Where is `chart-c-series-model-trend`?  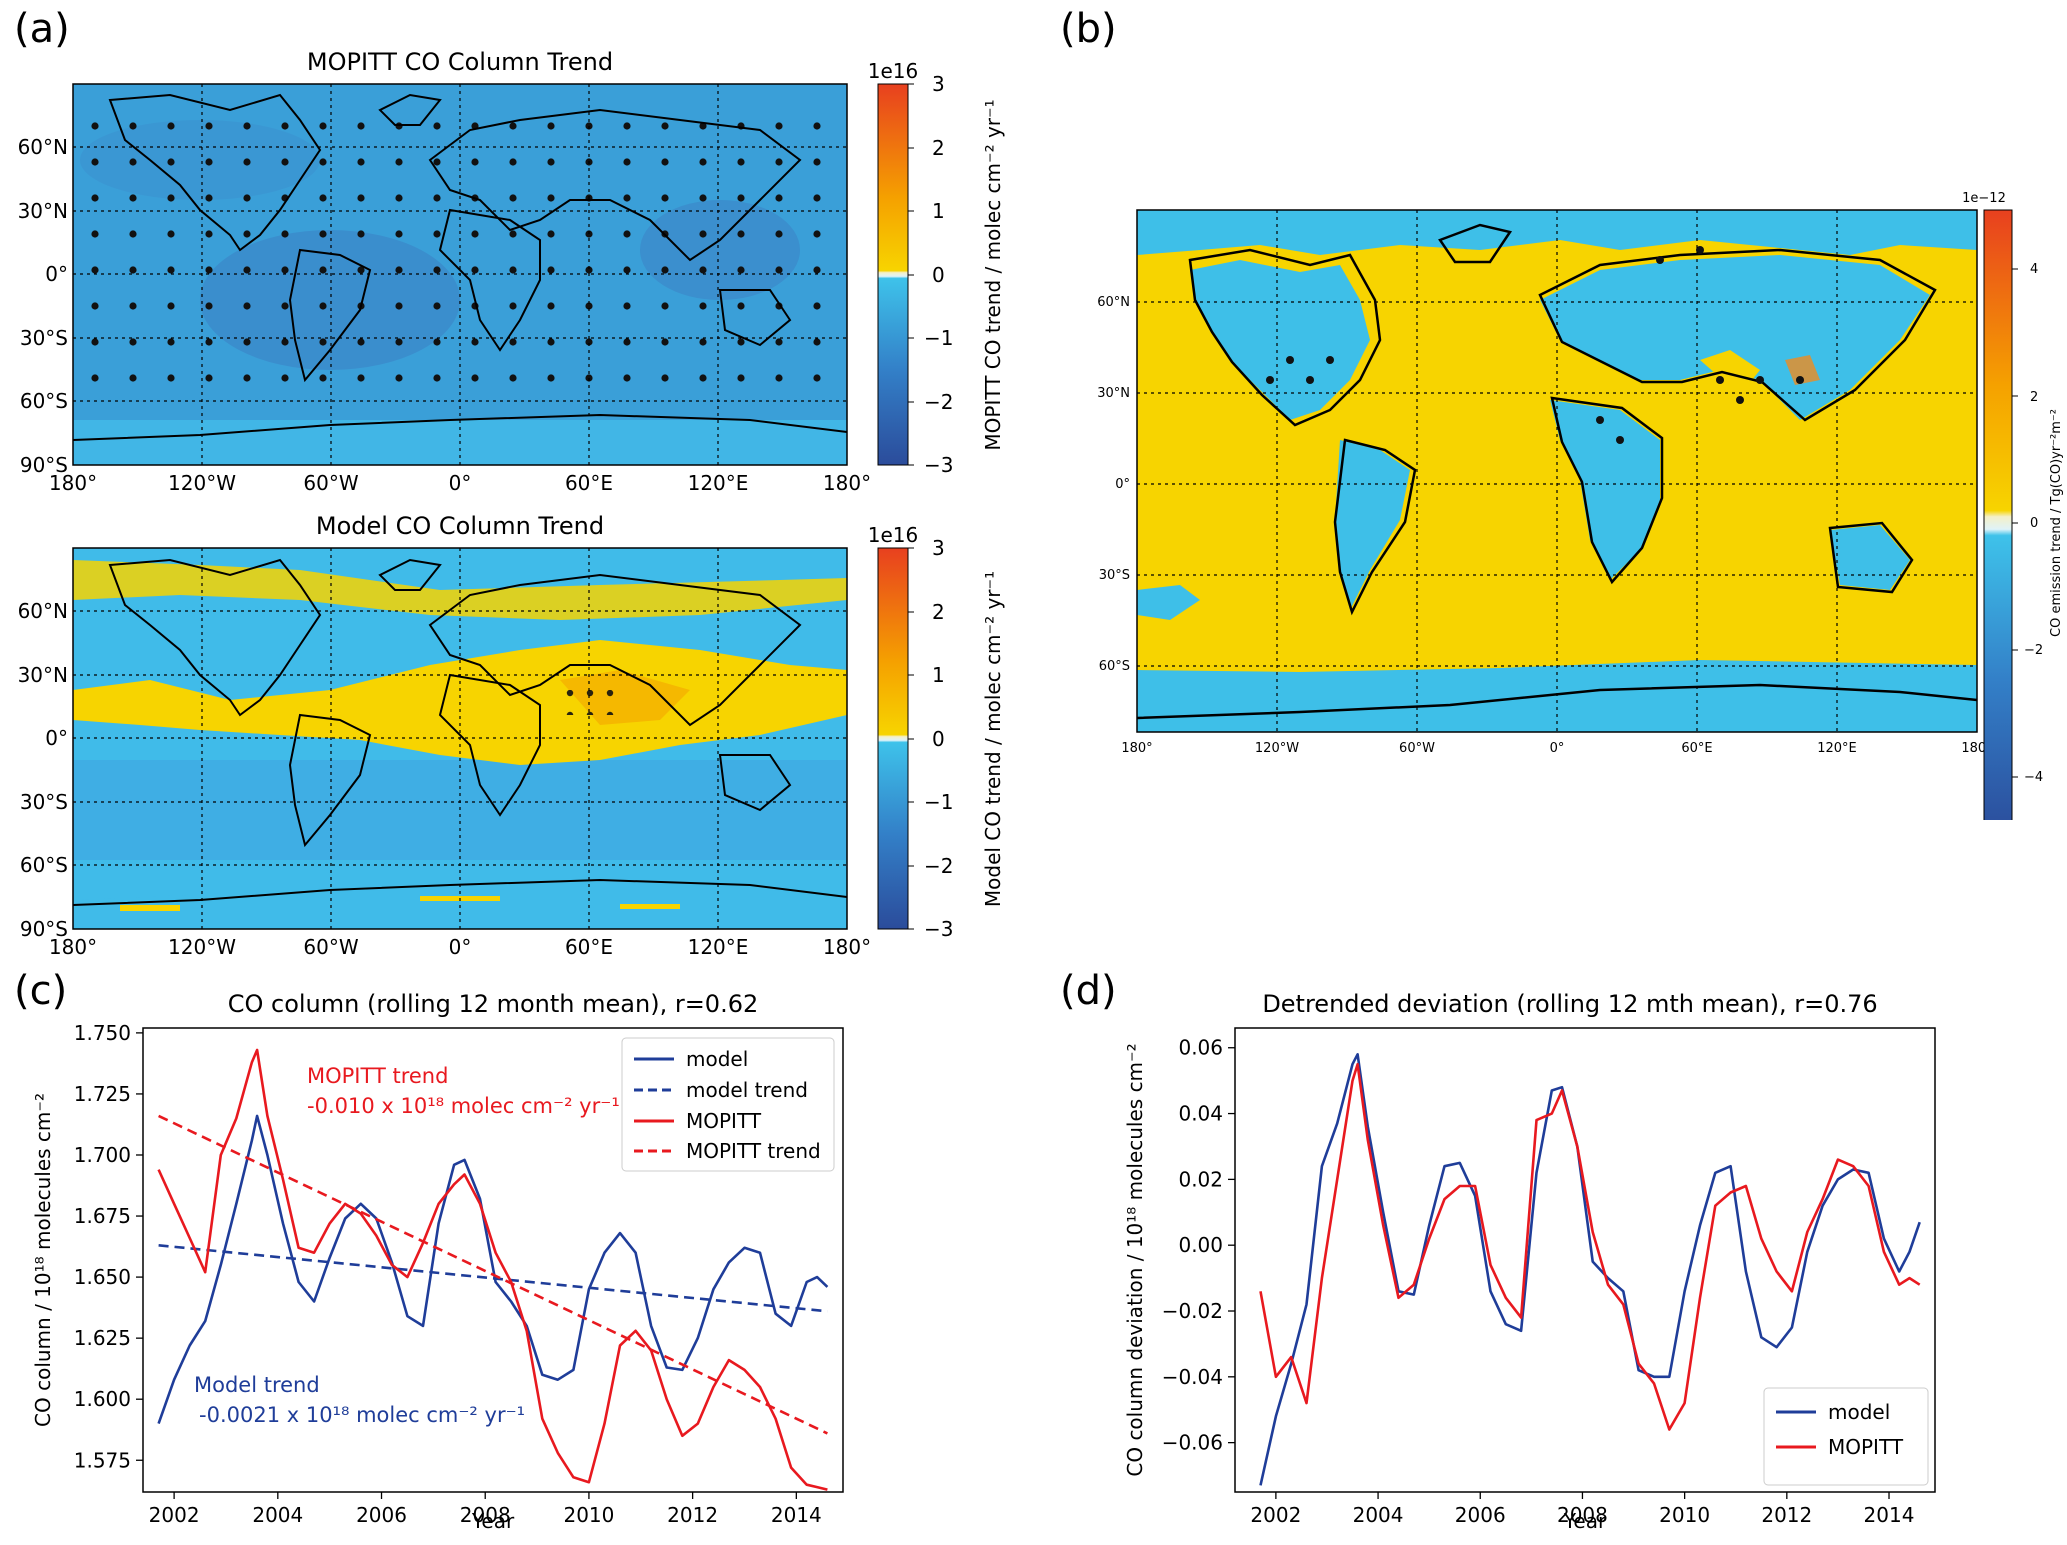
chart-c-series-model-trend is located at coordinates (493, 1278).